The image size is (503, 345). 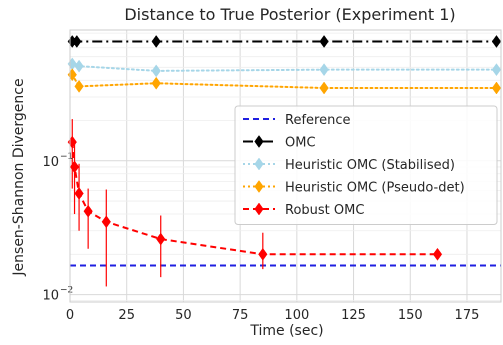 What do you see at coordinates (467, 315) in the screenshot?
I see `x-tick-label: 175` at bounding box center [467, 315].